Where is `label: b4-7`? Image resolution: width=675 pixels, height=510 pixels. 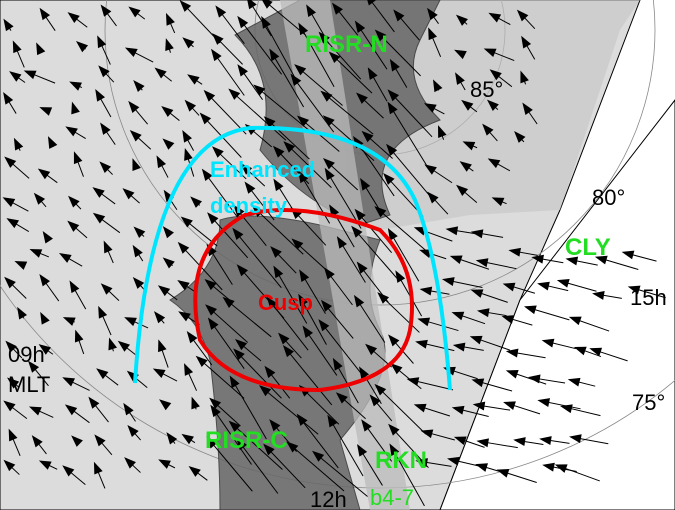
label: b4-7 is located at coordinates (392, 497).